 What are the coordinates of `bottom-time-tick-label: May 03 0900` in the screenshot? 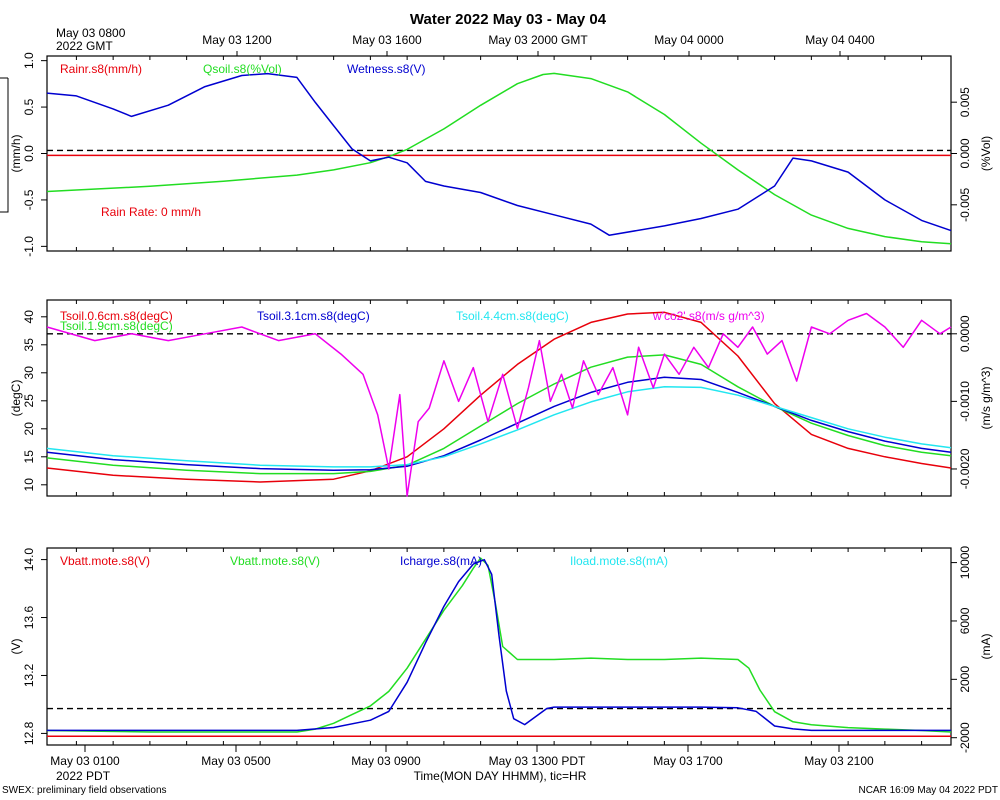 It's located at (386, 761).